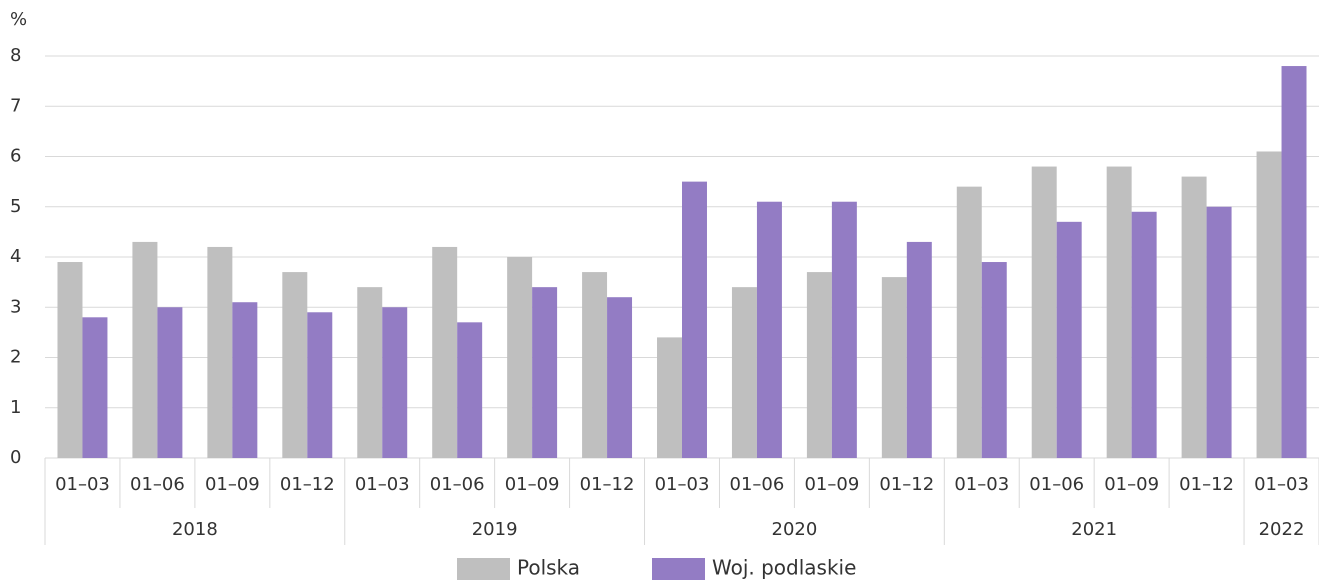  Describe the element at coordinates (18, 19) in the screenshot. I see `y-unit: %` at that location.